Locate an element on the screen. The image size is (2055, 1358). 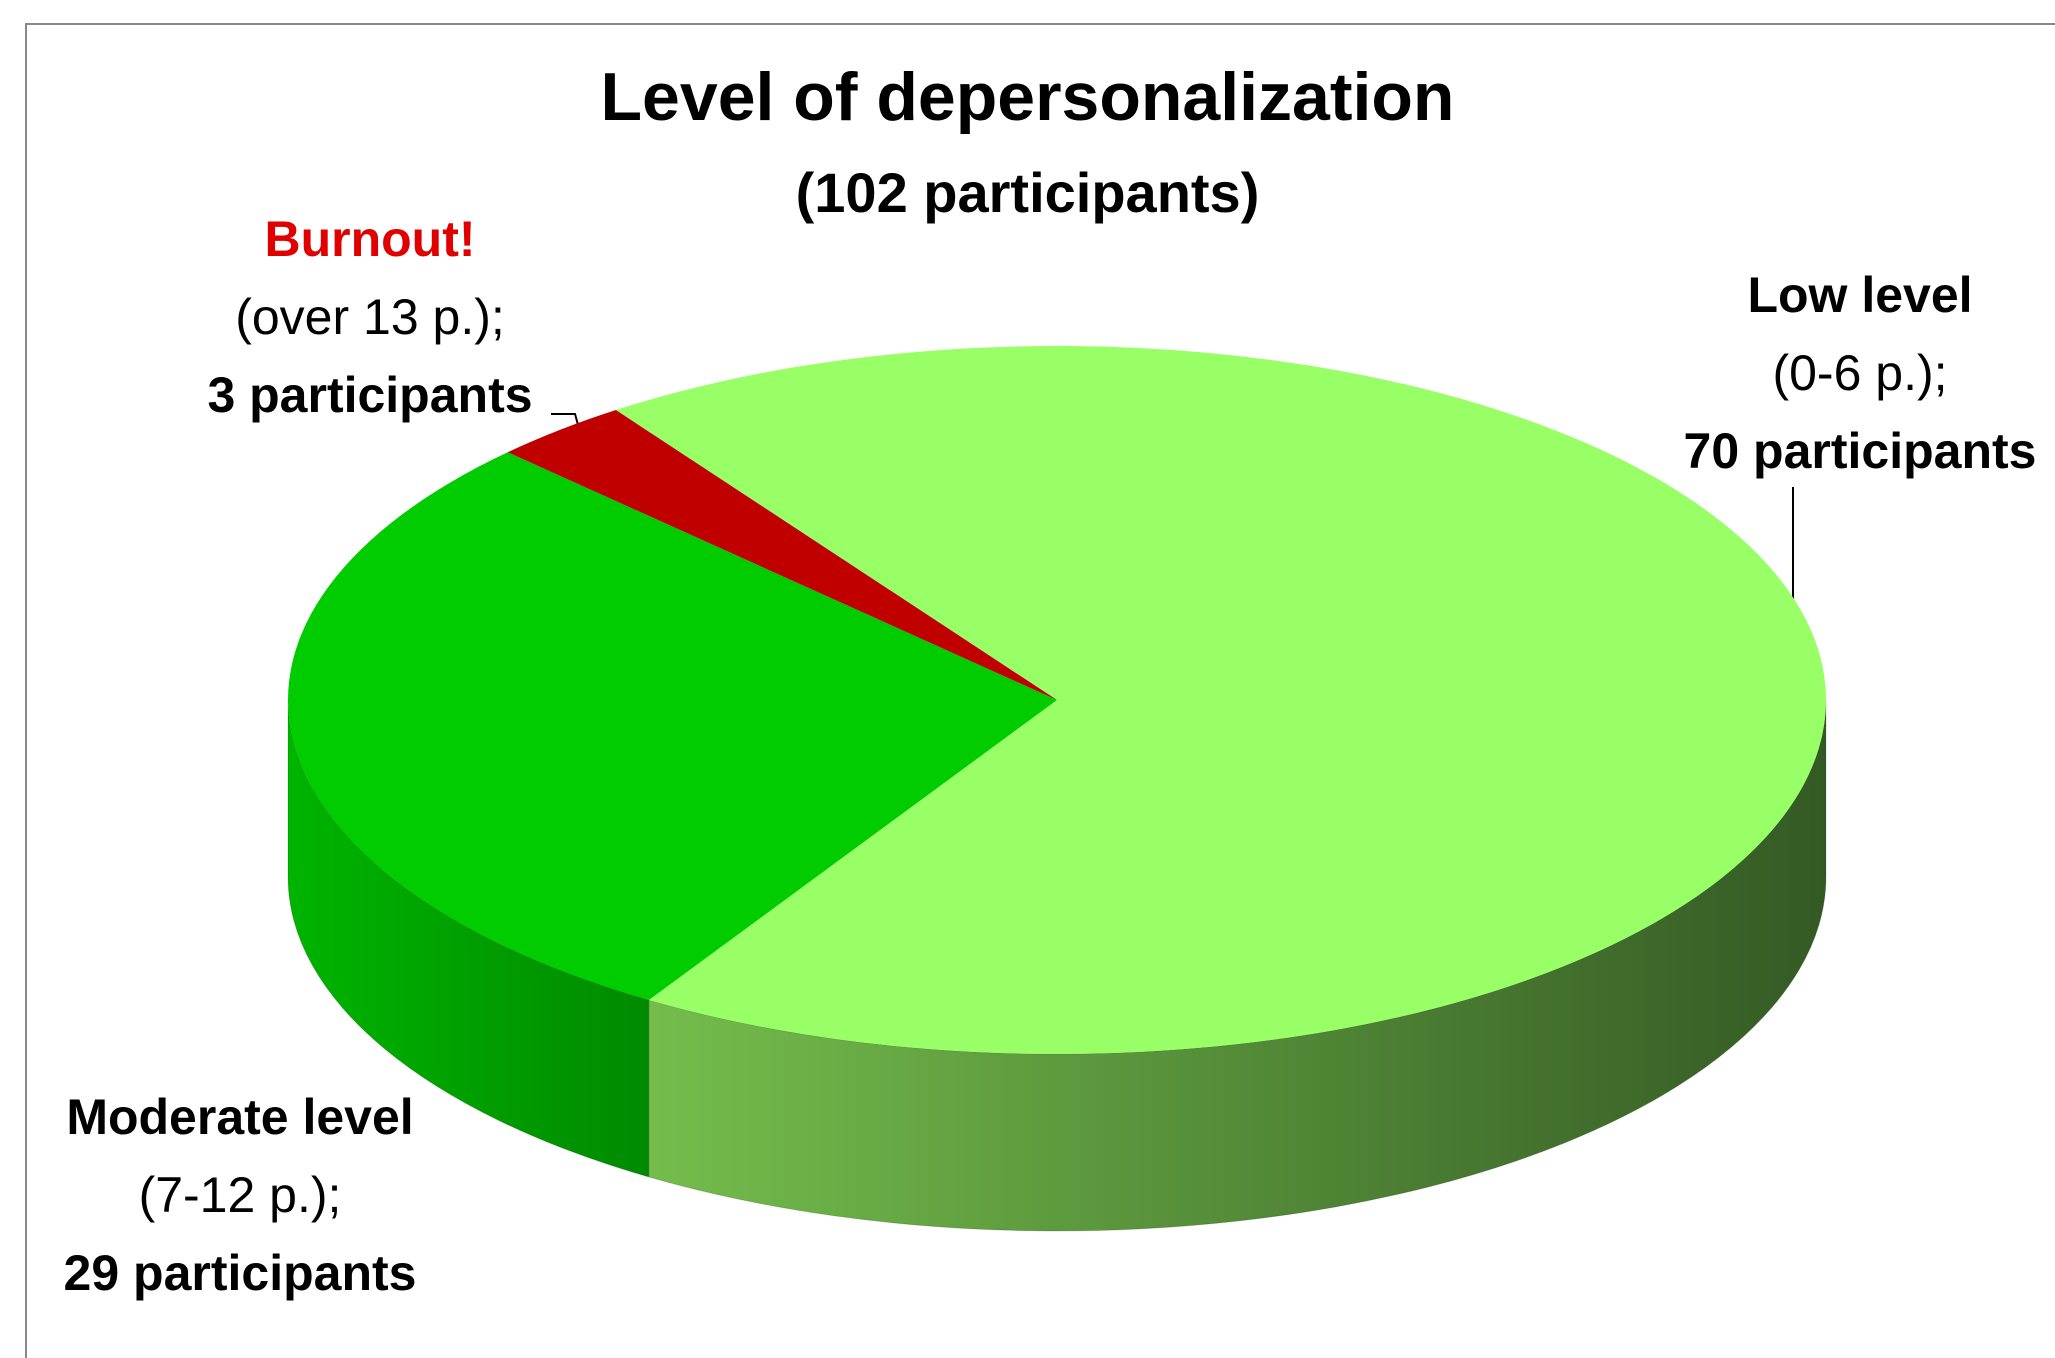
range-label: (0-6 p.); is located at coordinates (1860, 373).